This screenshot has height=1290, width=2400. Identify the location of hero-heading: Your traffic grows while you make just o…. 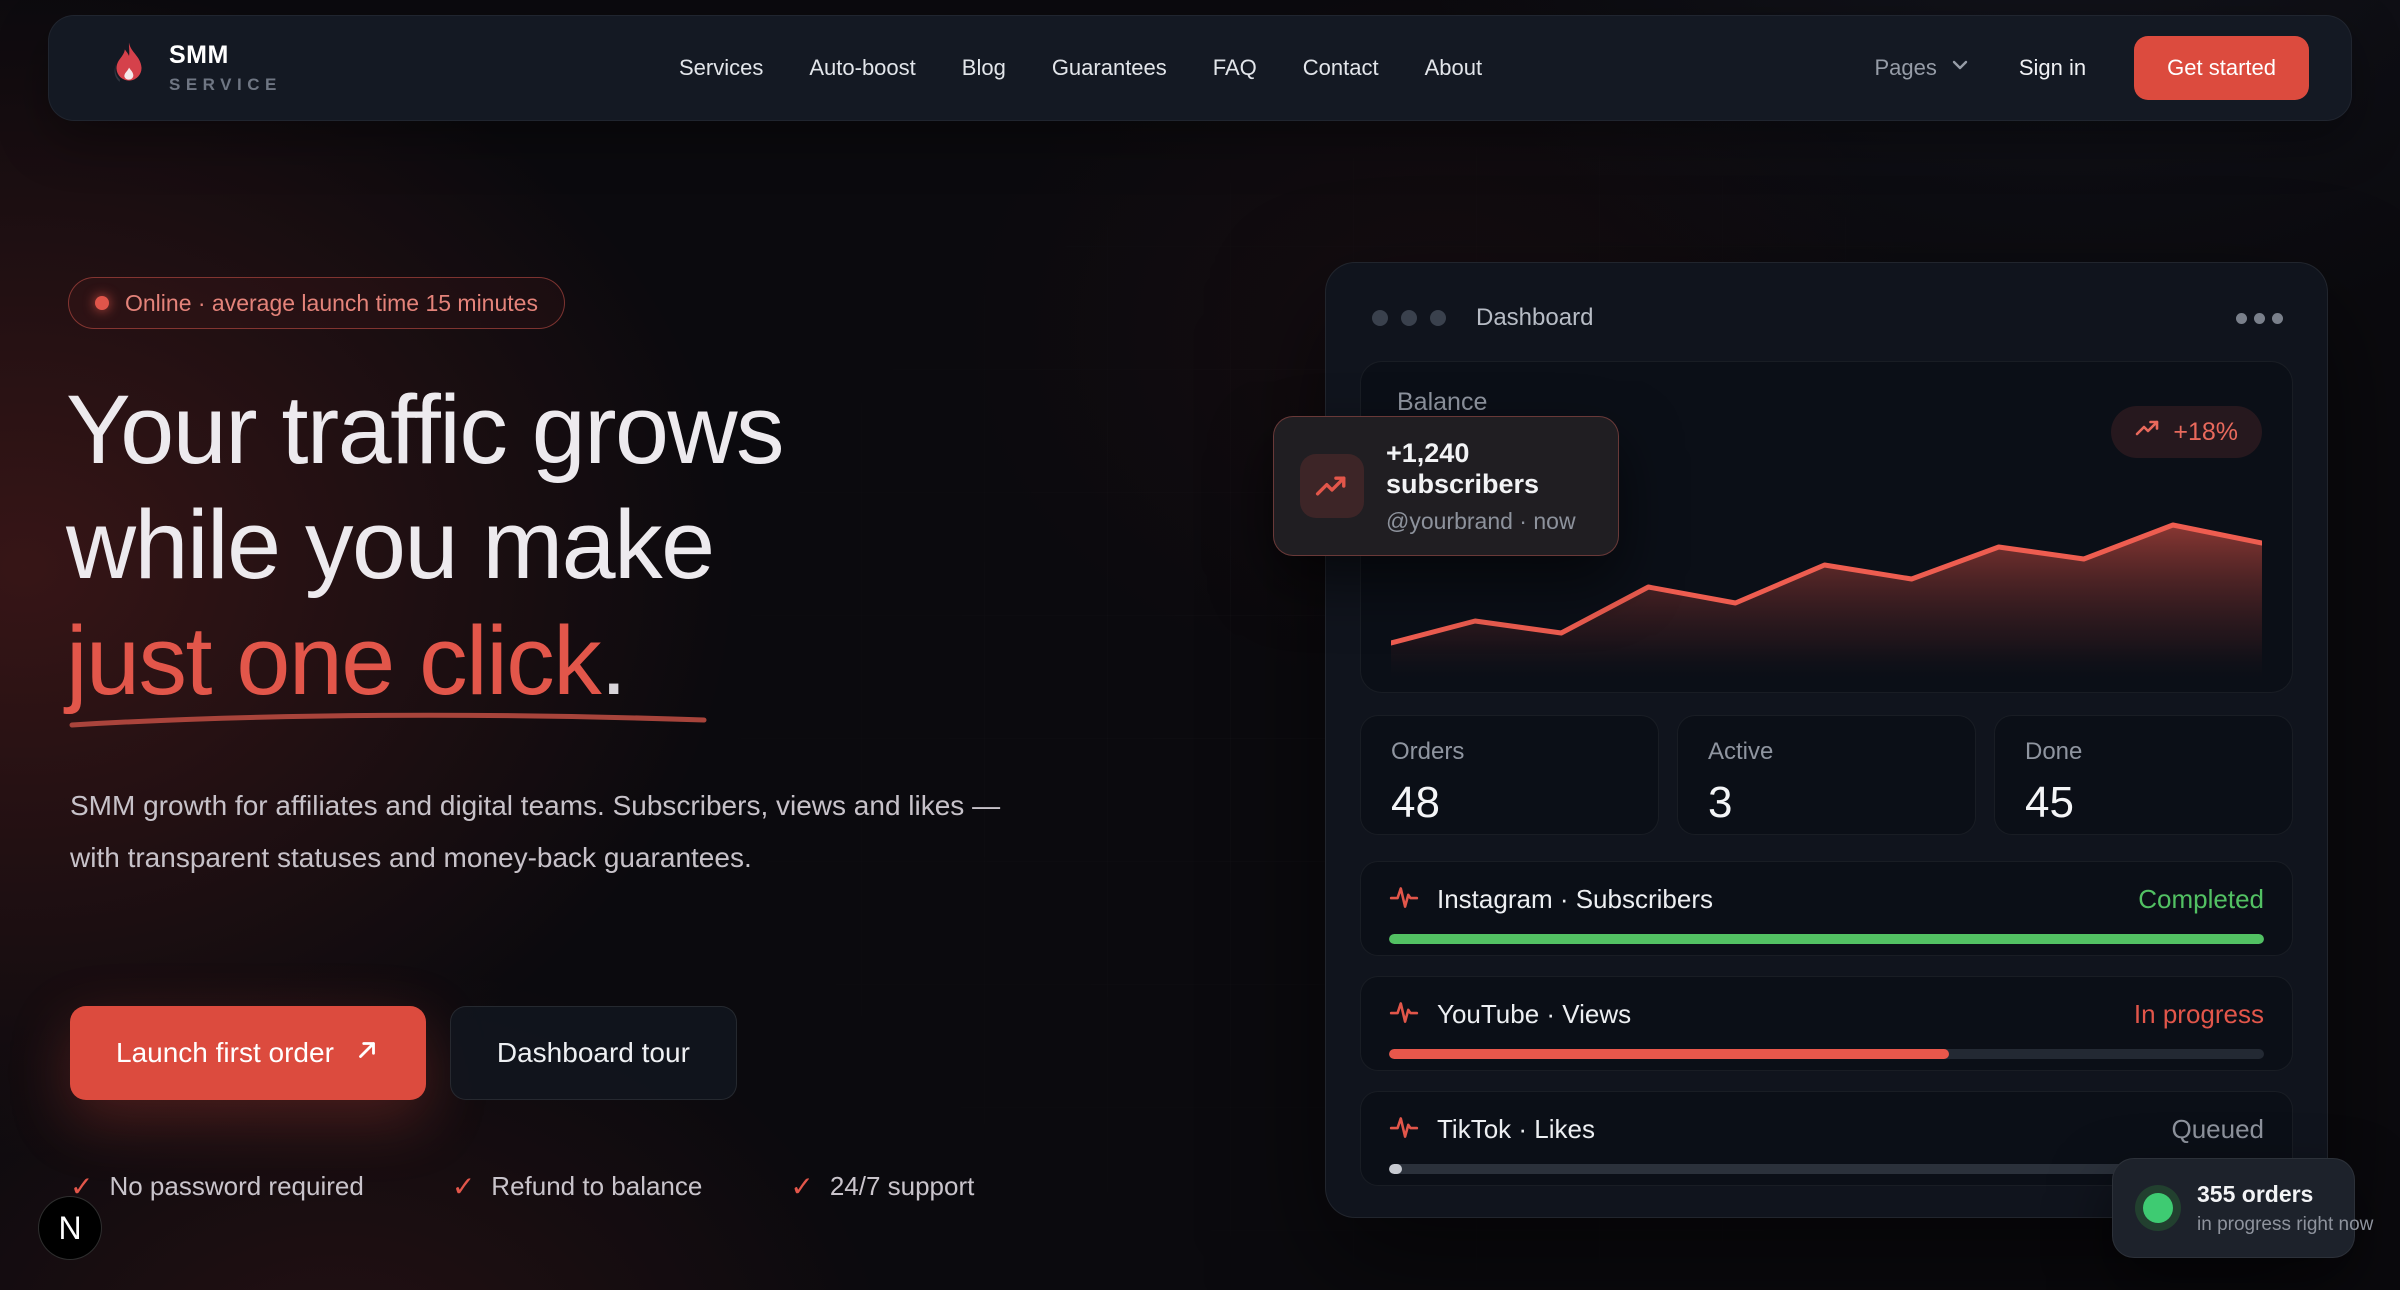
(425, 550).